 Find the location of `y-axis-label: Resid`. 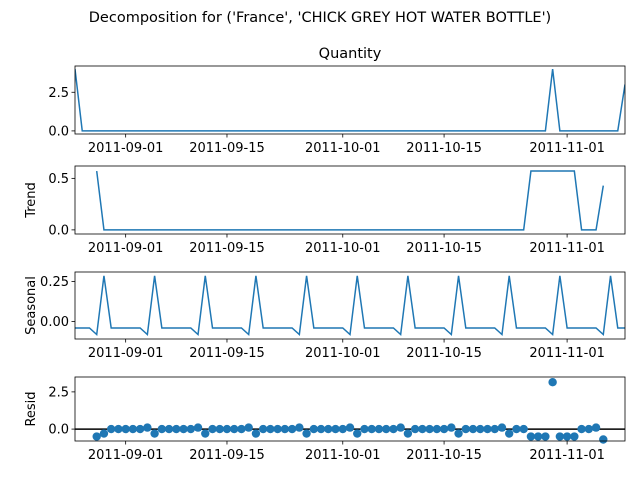

y-axis-label: Resid is located at coordinates (31, 408).